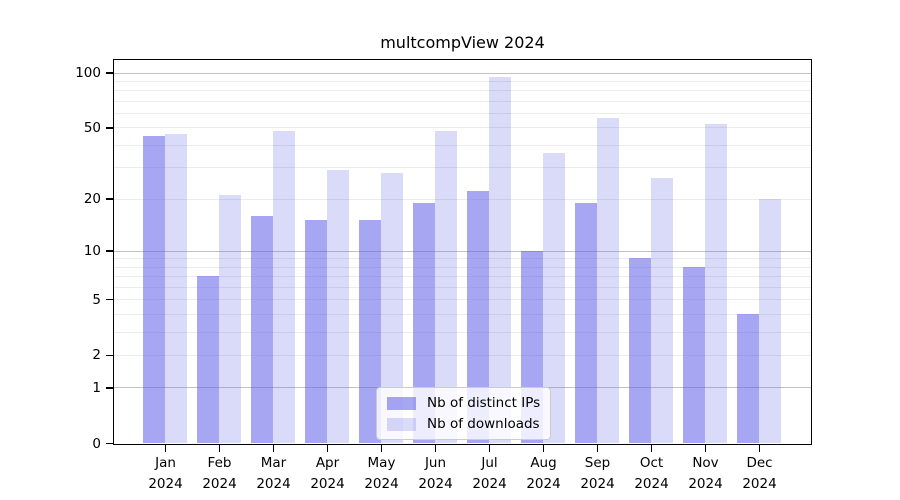  I want to click on legend-label-downloads: Nb of downloads, so click(483, 424).